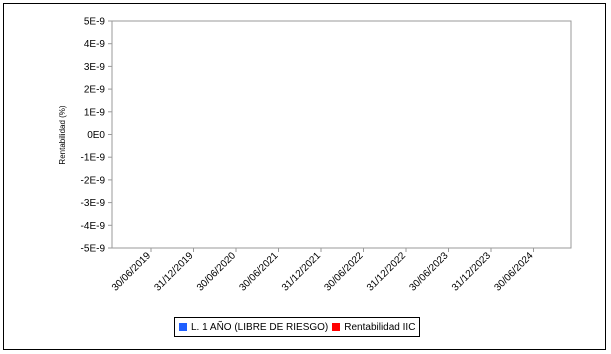  I want to click on x-tick-label: 30/06/2022, so click(343, 271).